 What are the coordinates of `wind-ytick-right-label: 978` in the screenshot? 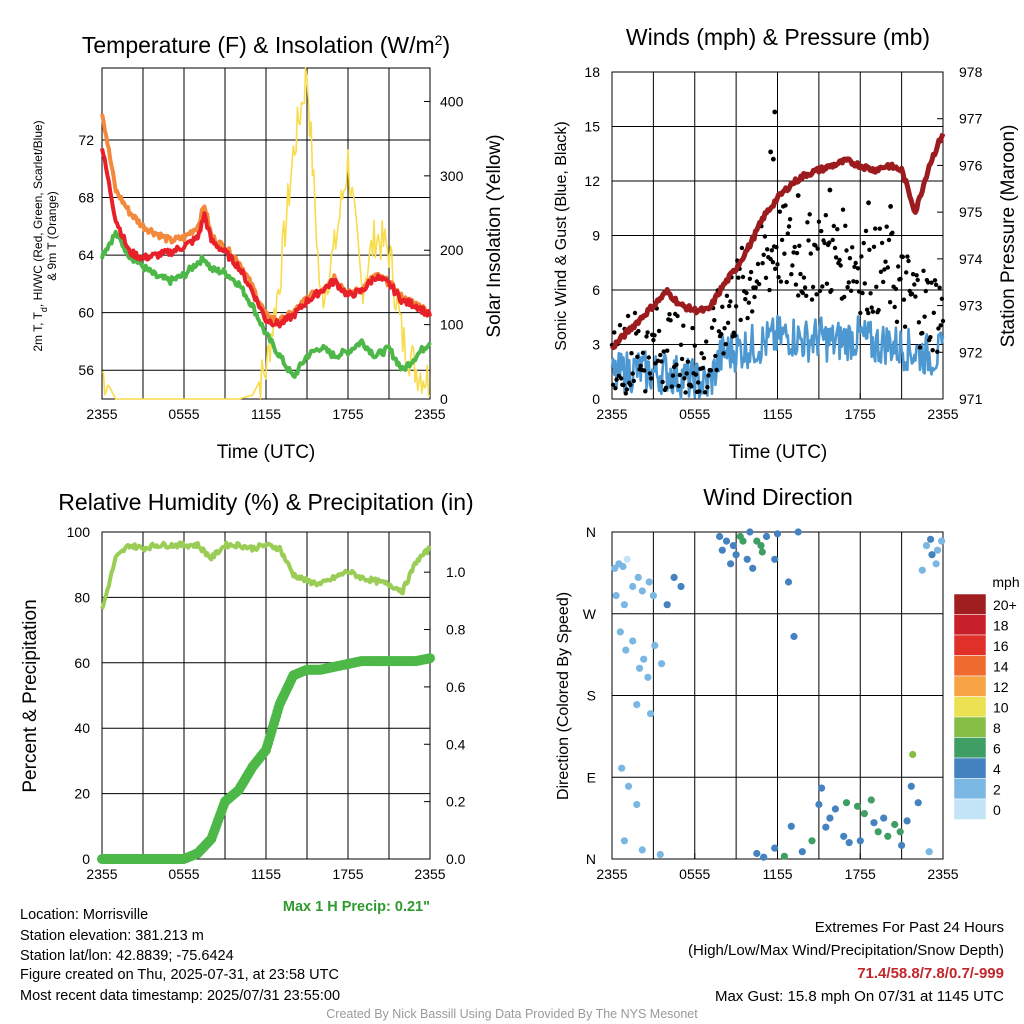 It's located at (971, 72).